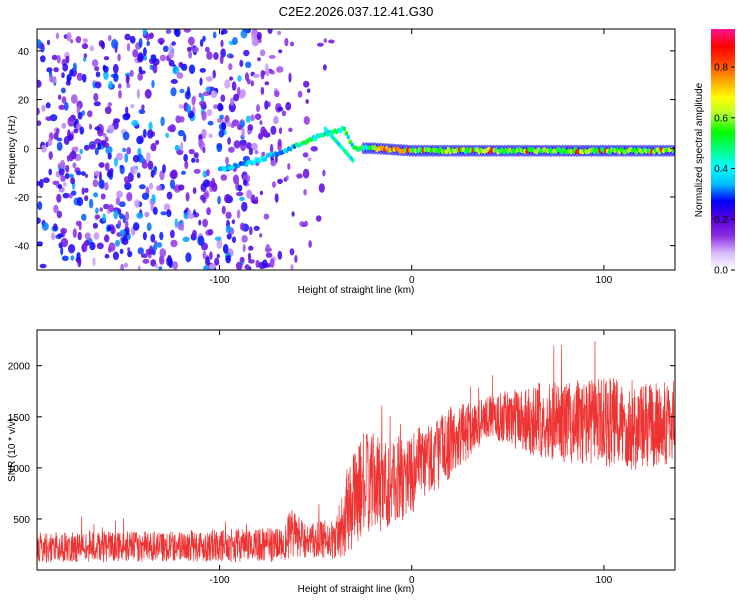 The width and height of the screenshot is (750, 600). What do you see at coordinates (721, 220) in the screenshot?
I see `colorbar-tick-label: 0.2` at bounding box center [721, 220].